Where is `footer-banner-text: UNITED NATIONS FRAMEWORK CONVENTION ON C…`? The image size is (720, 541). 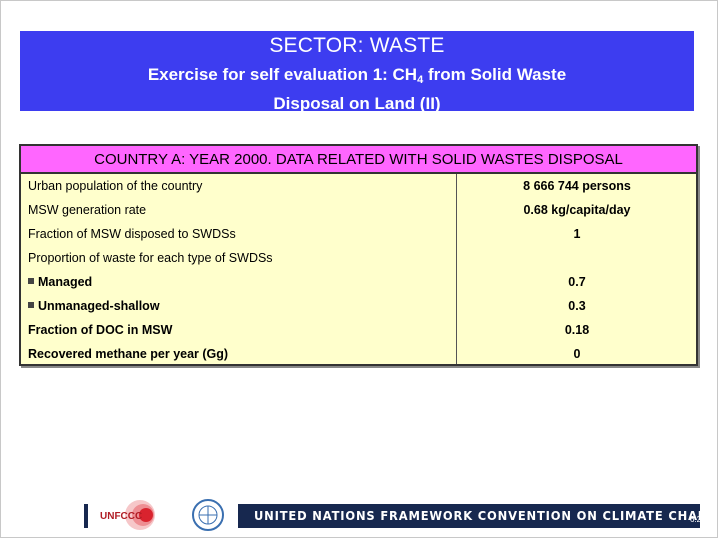 footer-banner-text: UNITED NATIONS FRAMEWORK CONVENTION ON C… is located at coordinates (487, 515).